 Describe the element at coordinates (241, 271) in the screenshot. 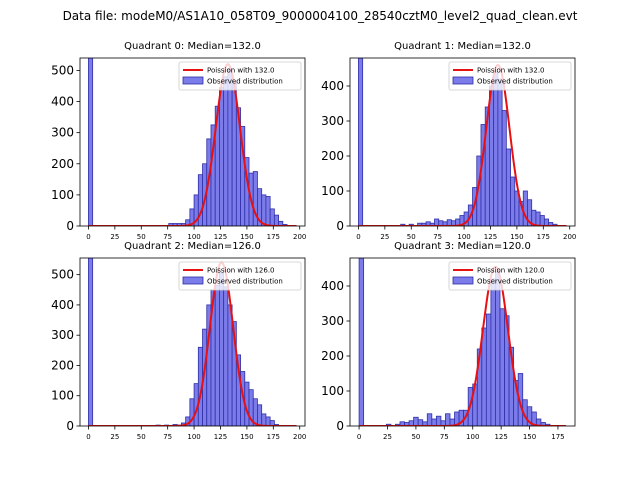

I see `legend-label-fit: Poission with 126.0` at that location.